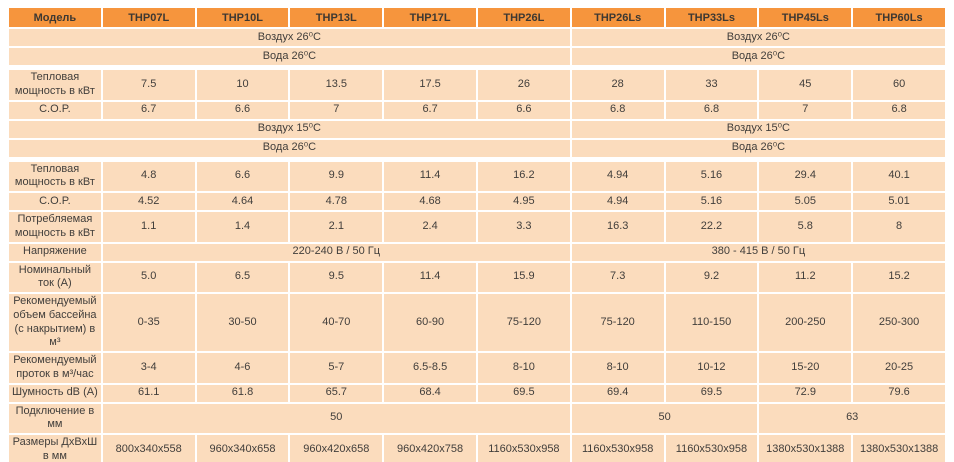  Describe the element at coordinates (242, 277) in the screenshot. I see `value-cell: 6.5` at that location.